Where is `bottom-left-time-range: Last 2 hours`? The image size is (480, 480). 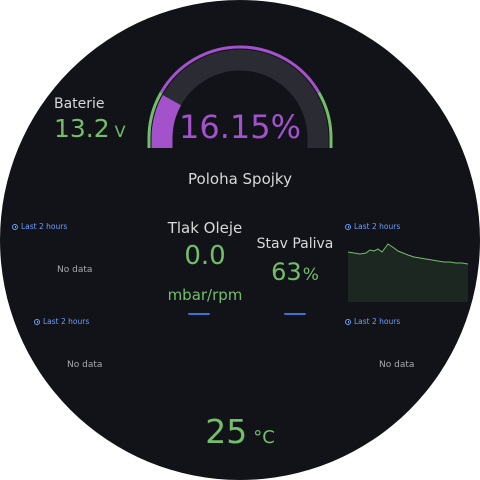 bottom-left-time-range: Last 2 hours is located at coordinates (61, 321).